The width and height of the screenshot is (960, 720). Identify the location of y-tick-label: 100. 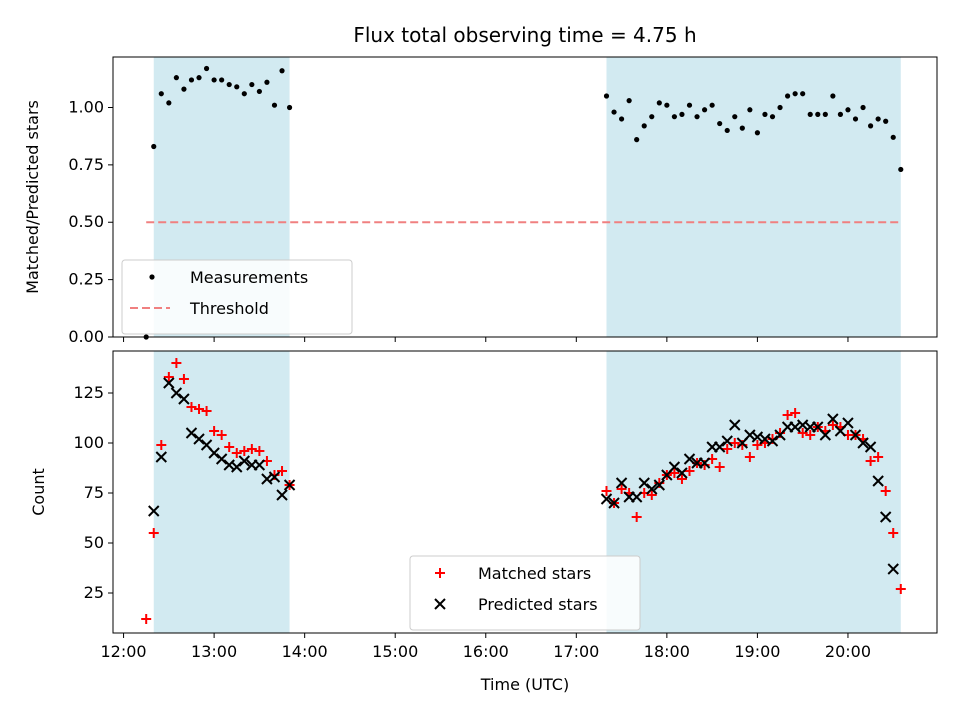
(88, 442).